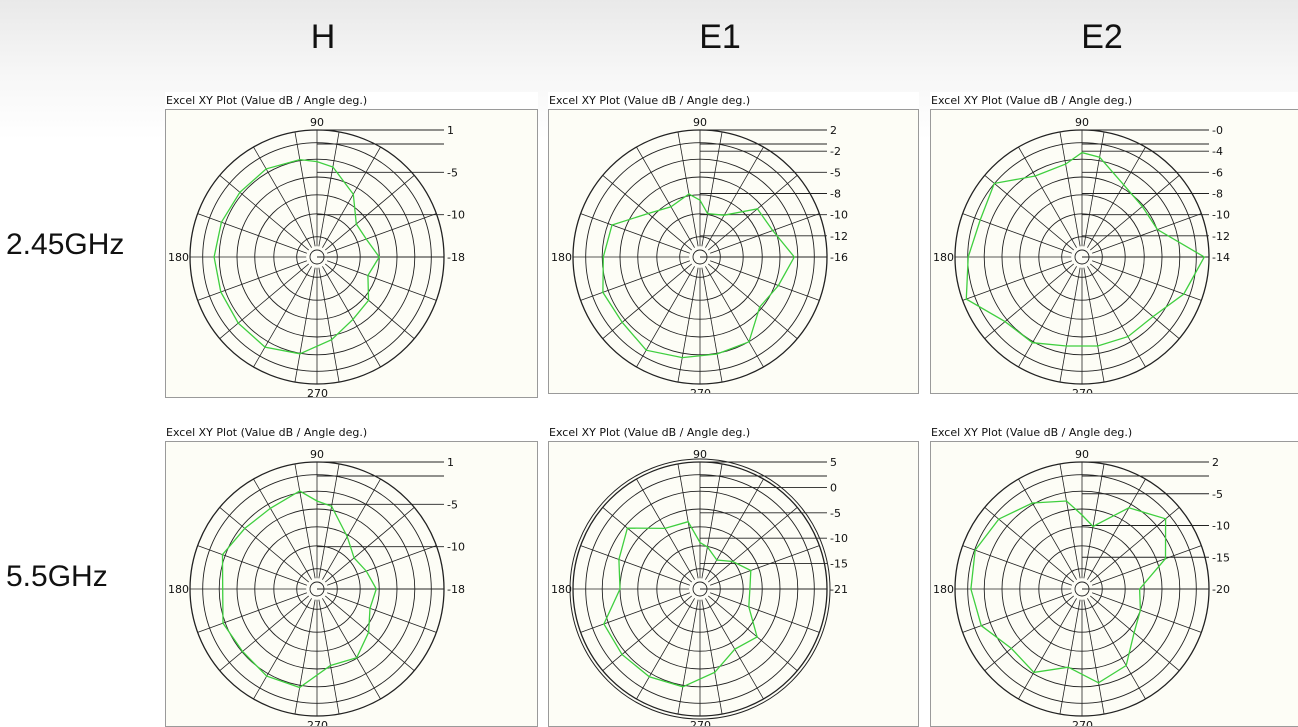 This screenshot has height=727, width=1298. Describe the element at coordinates (1221, 257) in the screenshot. I see `scale-label: -14` at that location.